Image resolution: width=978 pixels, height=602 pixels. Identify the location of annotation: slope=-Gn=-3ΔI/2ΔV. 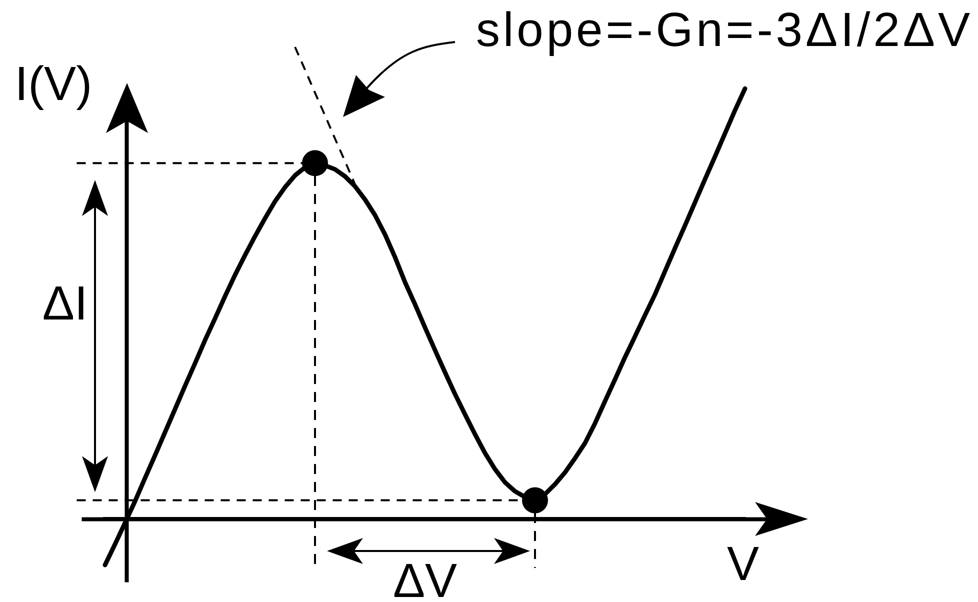
(724, 30).